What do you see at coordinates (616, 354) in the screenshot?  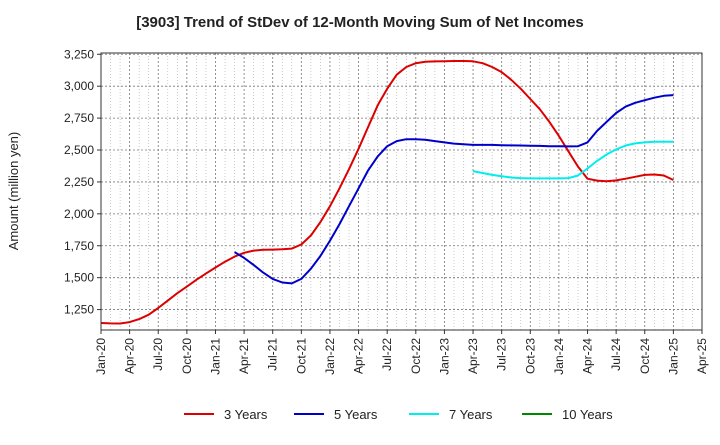 I see `x-tick-label: Jul-24` at bounding box center [616, 354].